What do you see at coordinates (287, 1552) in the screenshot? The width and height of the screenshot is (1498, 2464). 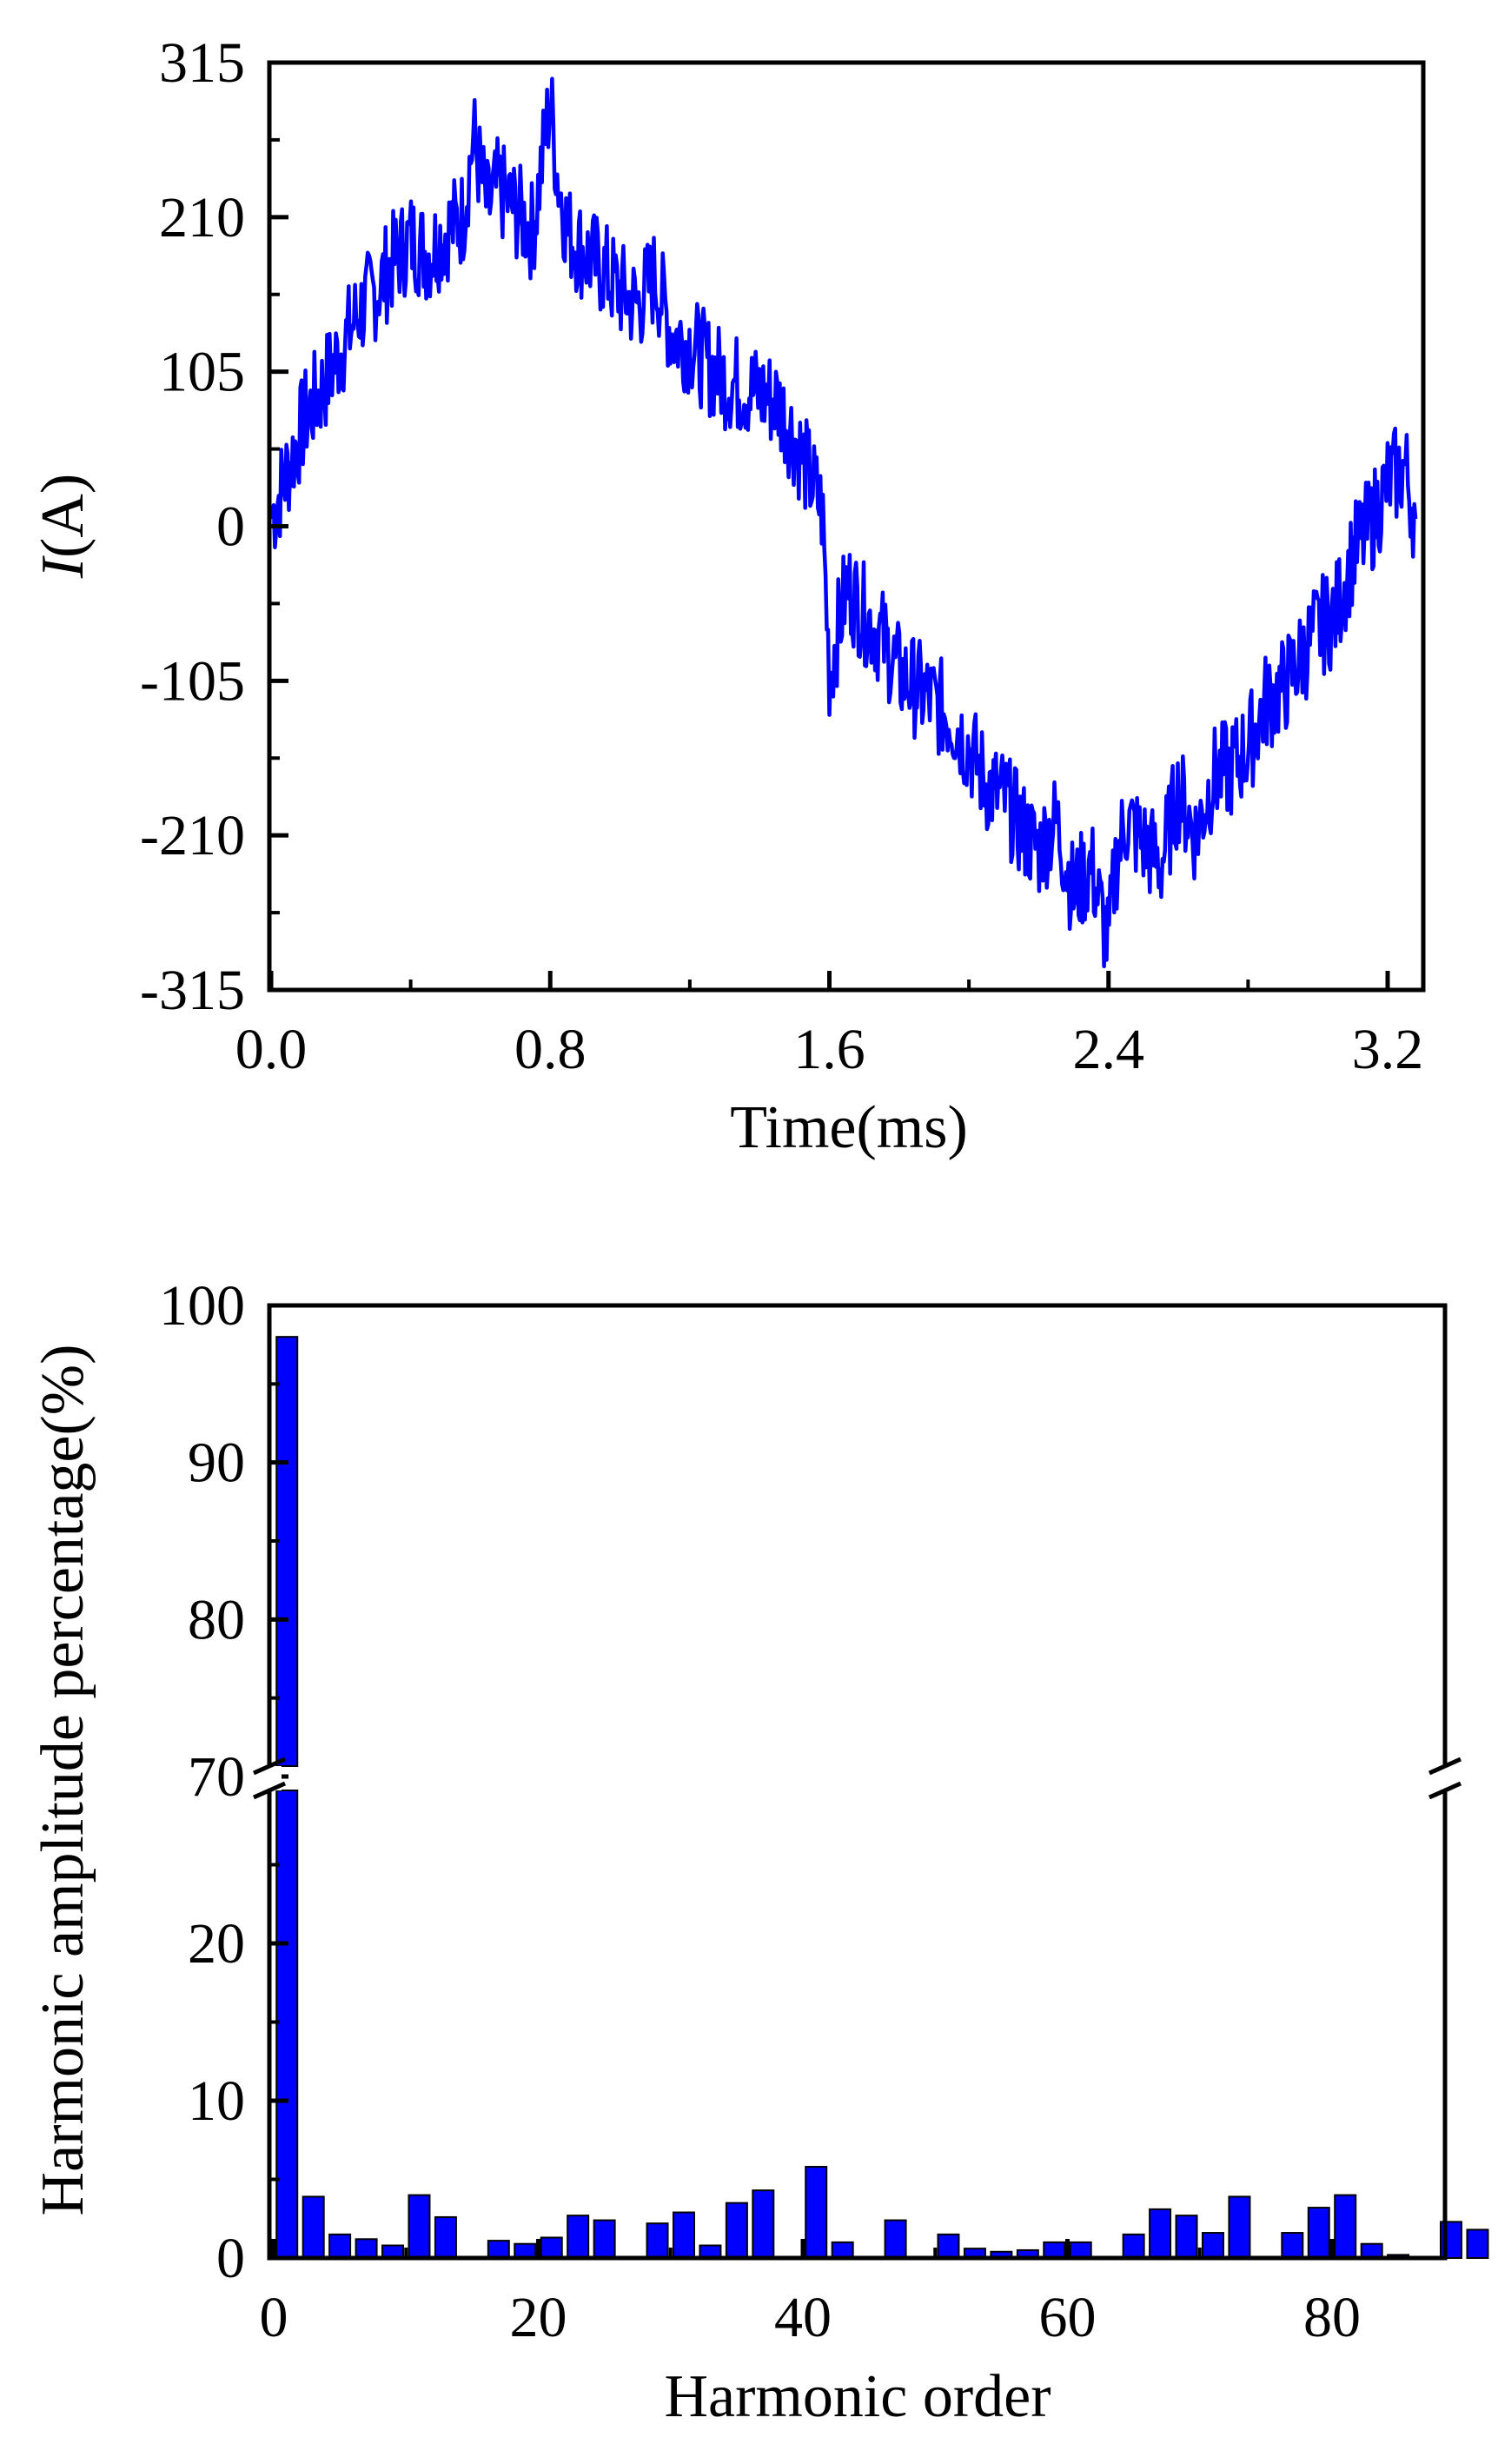 I see `harmonic-bar-upper` at bounding box center [287, 1552].